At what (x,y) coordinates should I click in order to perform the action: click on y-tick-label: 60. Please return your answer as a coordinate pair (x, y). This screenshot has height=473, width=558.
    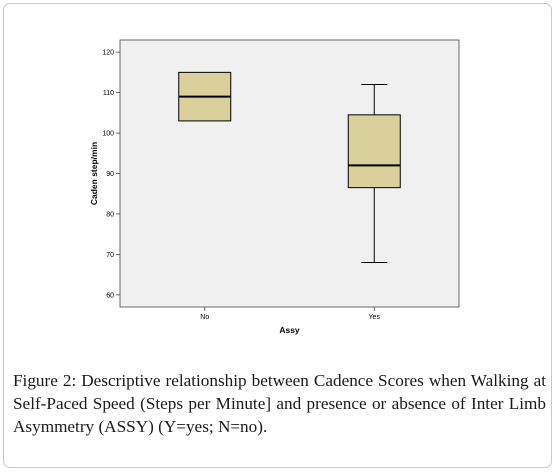
    Looking at the image, I should click on (110, 295).